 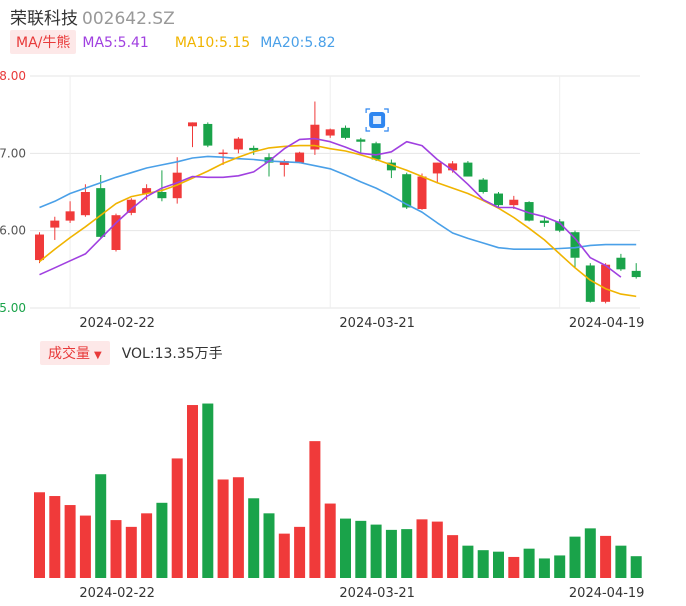 What do you see at coordinates (13, 231) in the screenshot?
I see `y-tick-label: 6.00` at bounding box center [13, 231].